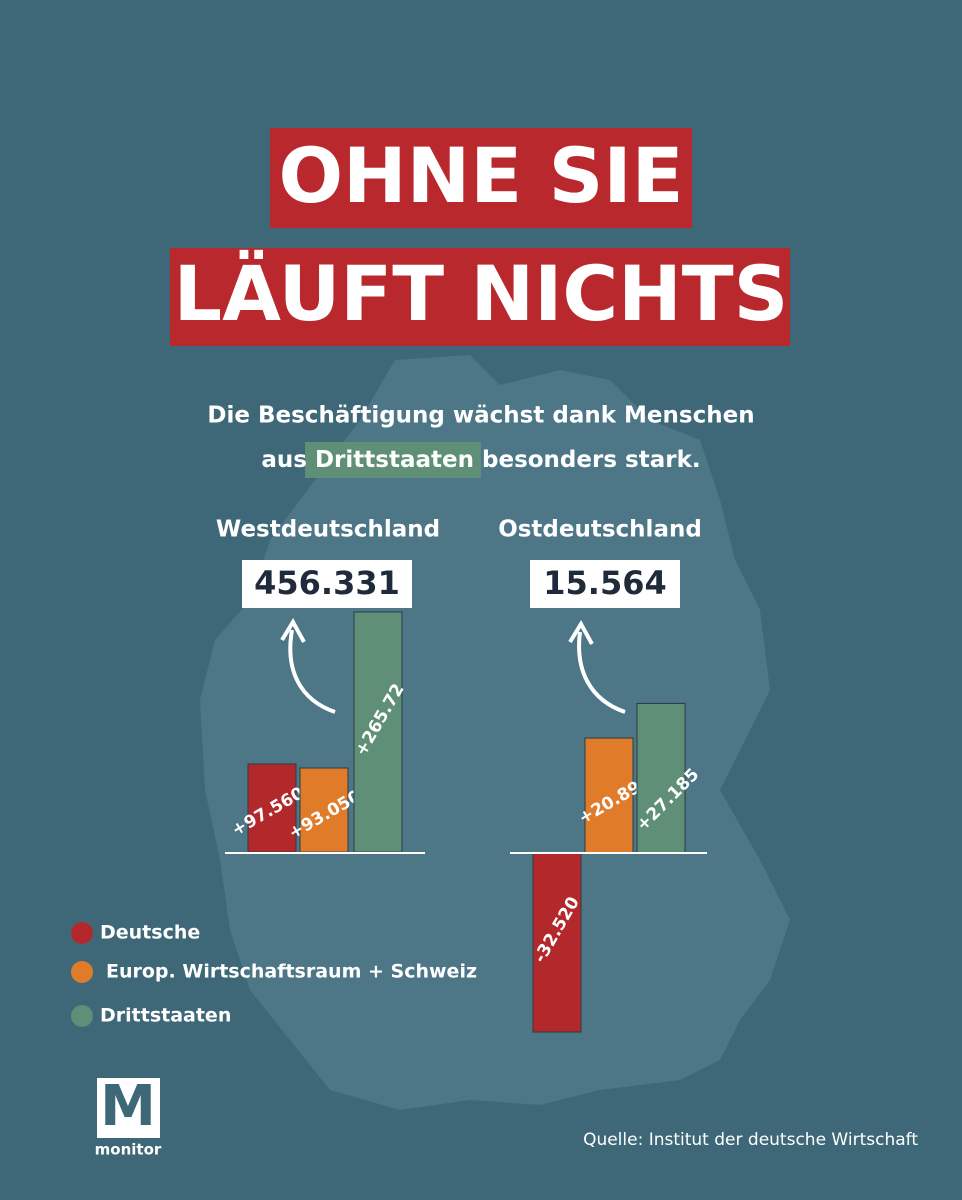 The width and height of the screenshot is (962, 1200). I want to click on chart-title: Westdeutschland, so click(328, 530).